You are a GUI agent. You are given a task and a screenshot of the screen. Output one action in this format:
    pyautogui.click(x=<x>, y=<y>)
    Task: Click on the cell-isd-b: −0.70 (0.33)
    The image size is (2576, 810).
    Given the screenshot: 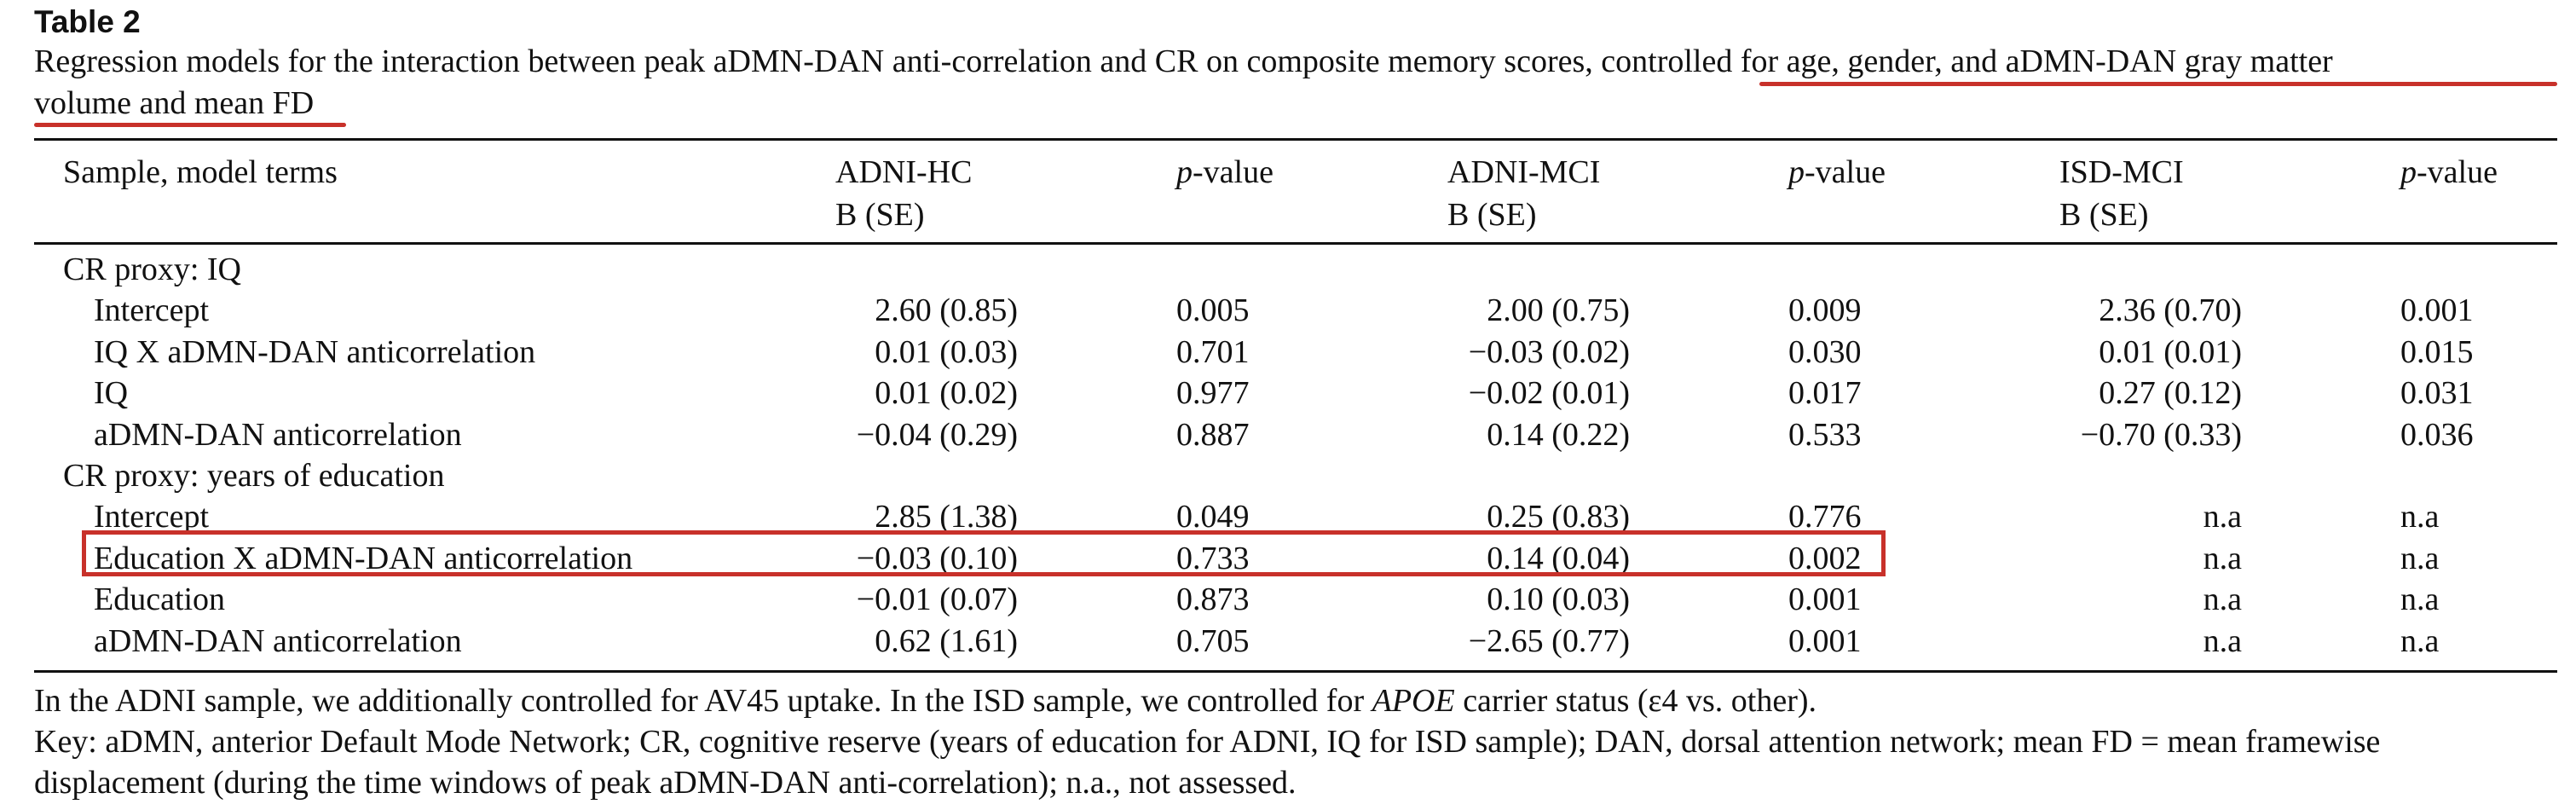 What is the action you would take?
    pyautogui.click(x=2161, y=434)
    